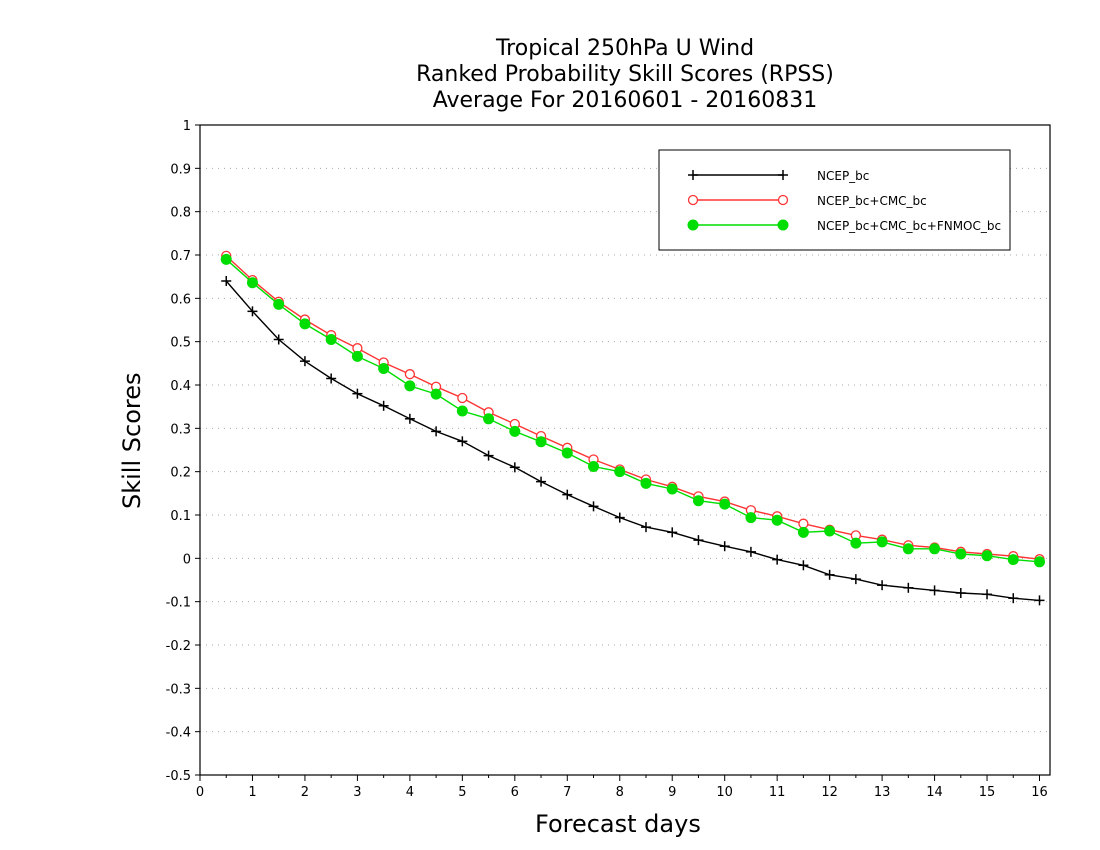 Image resolution: width=1100 pixels, height=850 pixels. Describe the element at coordinates (872, 201) in the screenshot. I see `legend-label: NCEP_bc+CMC_bc` at that location.